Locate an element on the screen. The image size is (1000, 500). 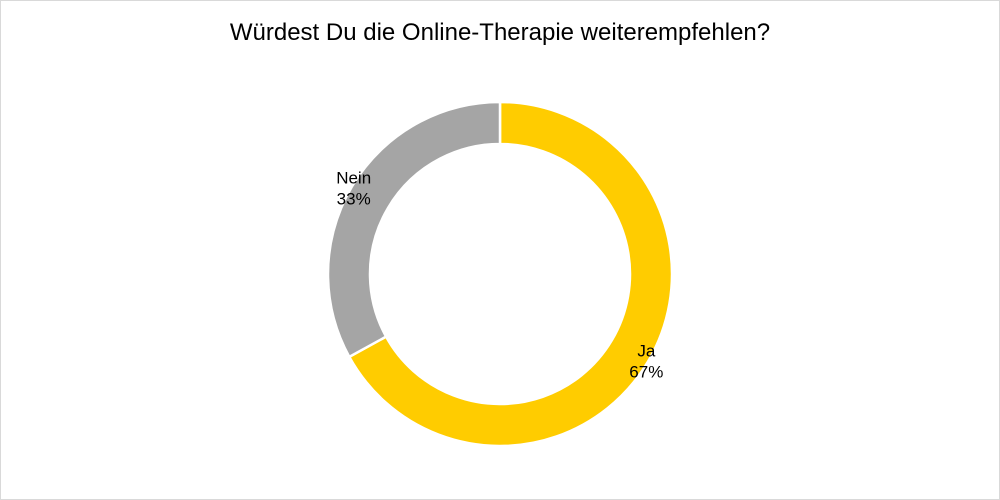
slice-value-label-ja: 67% is located at coordinates (646, 372).